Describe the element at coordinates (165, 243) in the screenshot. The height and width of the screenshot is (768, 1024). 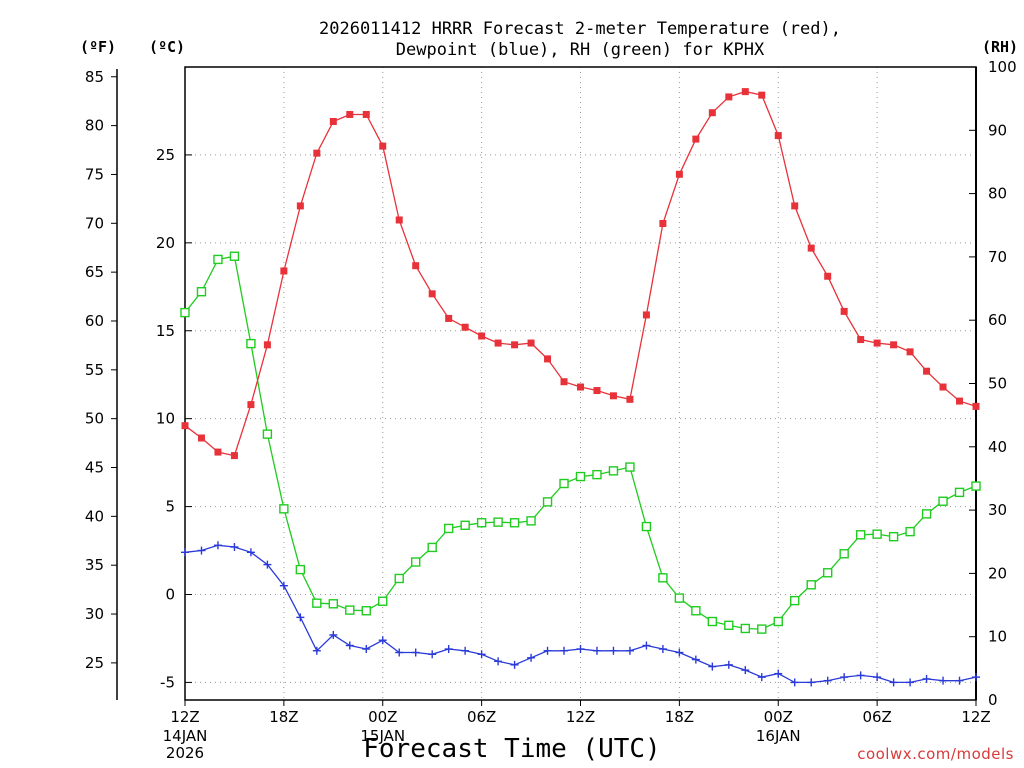
I see `celsius-tick-label: 20` at that location.